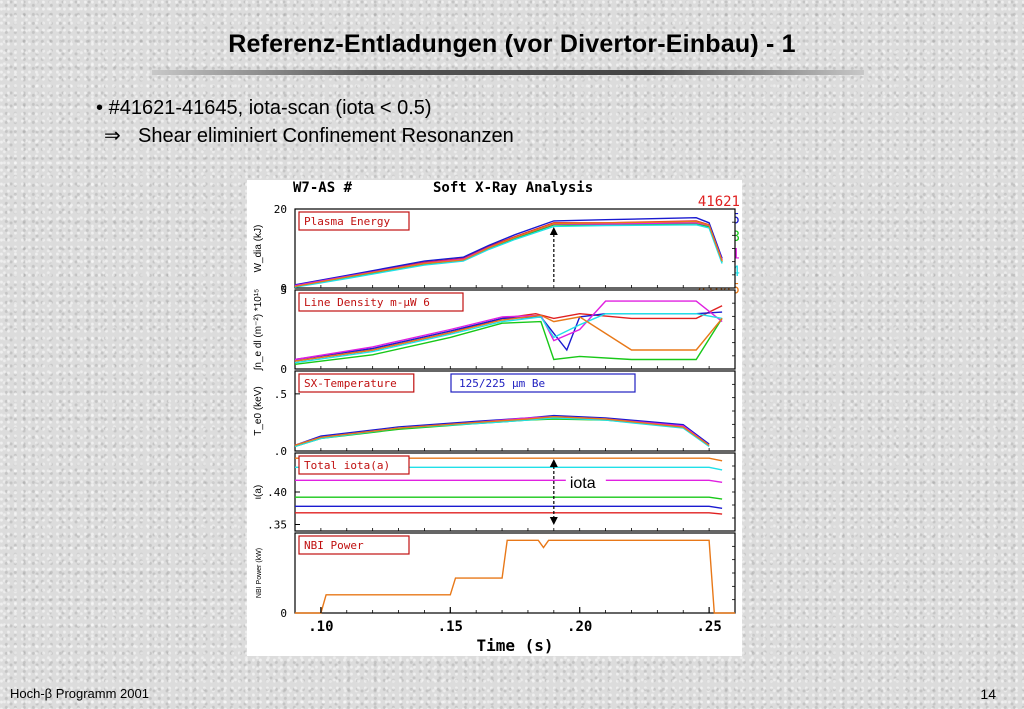 Image resolution: width=1024 pixels, height=709 pixels. I want to click on annotation-box, so click(543, 383).